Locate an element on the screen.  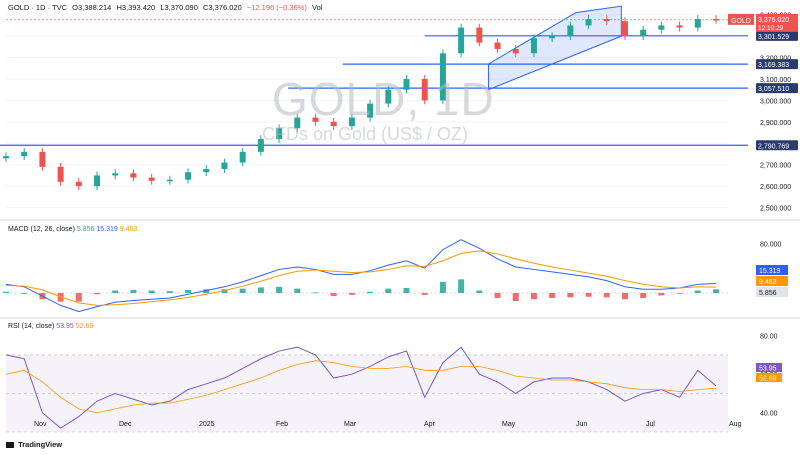
x-tick-label: Jun is located at coordinates (581, 424).